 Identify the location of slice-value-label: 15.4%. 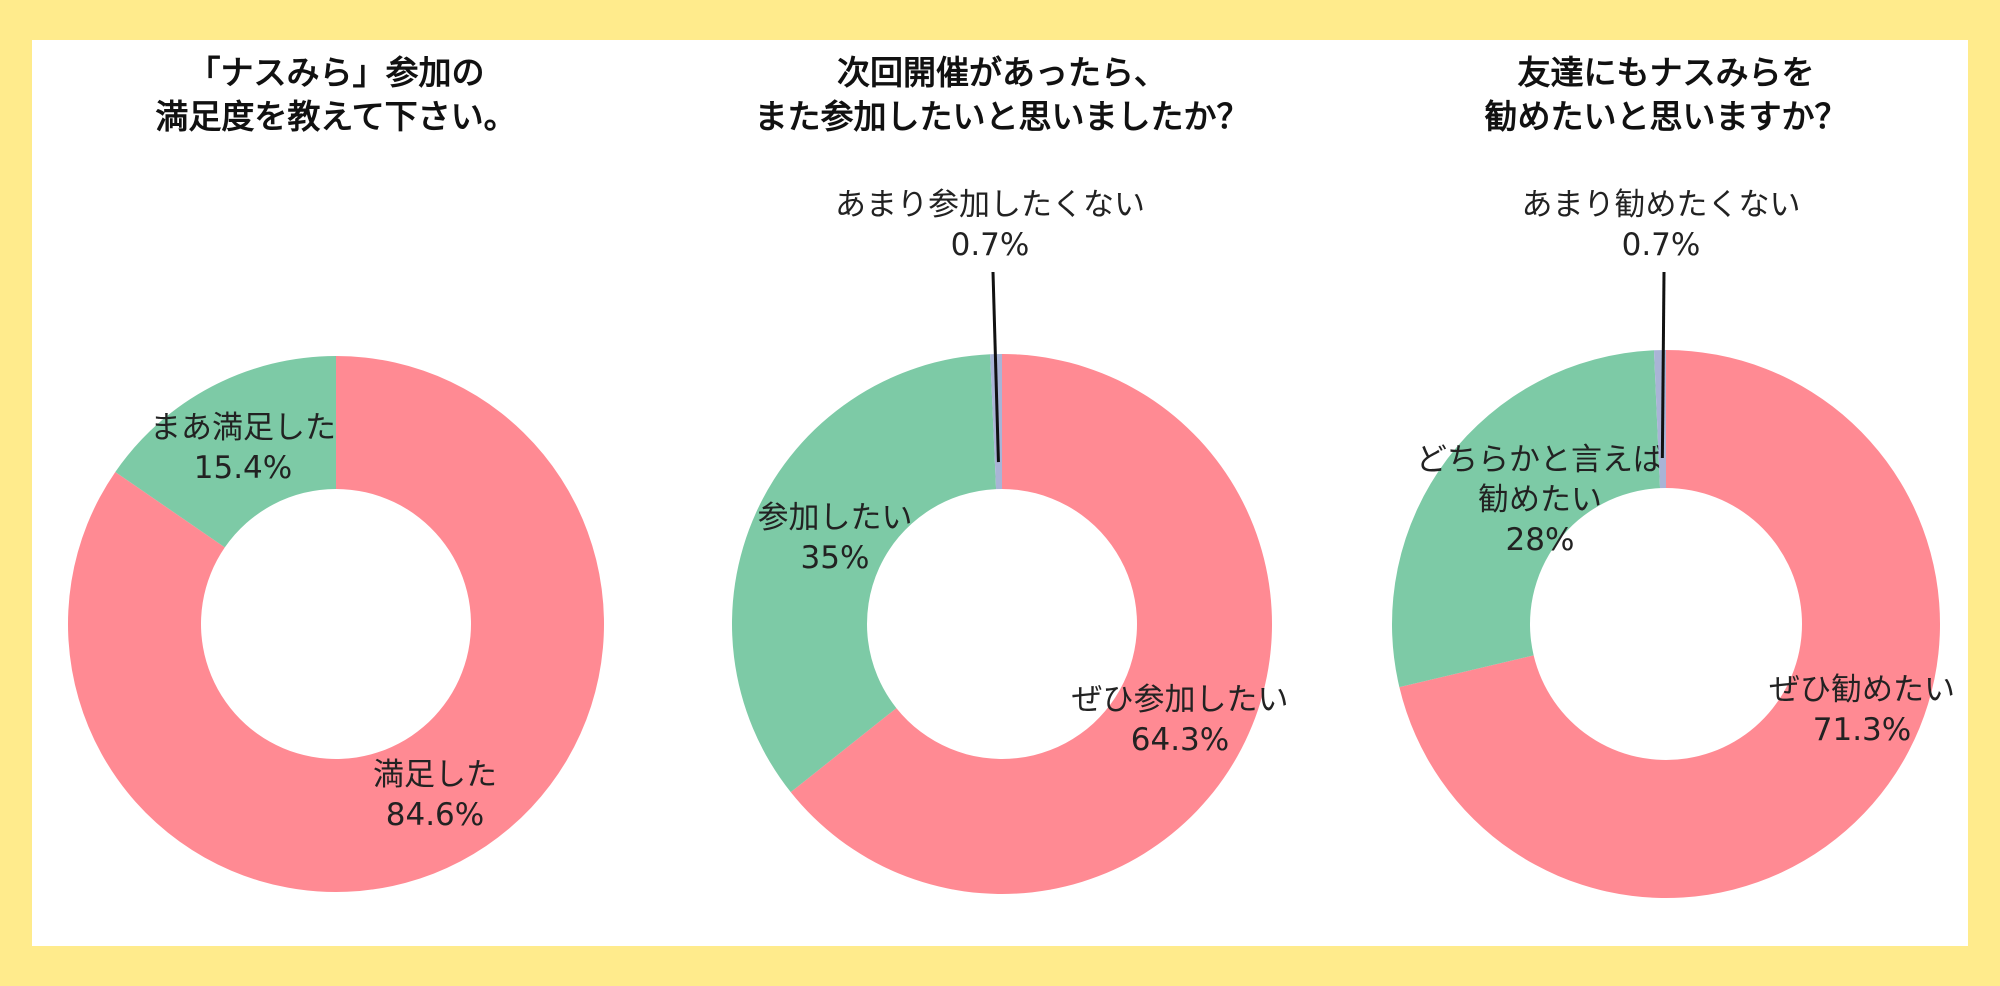
(243, 468).